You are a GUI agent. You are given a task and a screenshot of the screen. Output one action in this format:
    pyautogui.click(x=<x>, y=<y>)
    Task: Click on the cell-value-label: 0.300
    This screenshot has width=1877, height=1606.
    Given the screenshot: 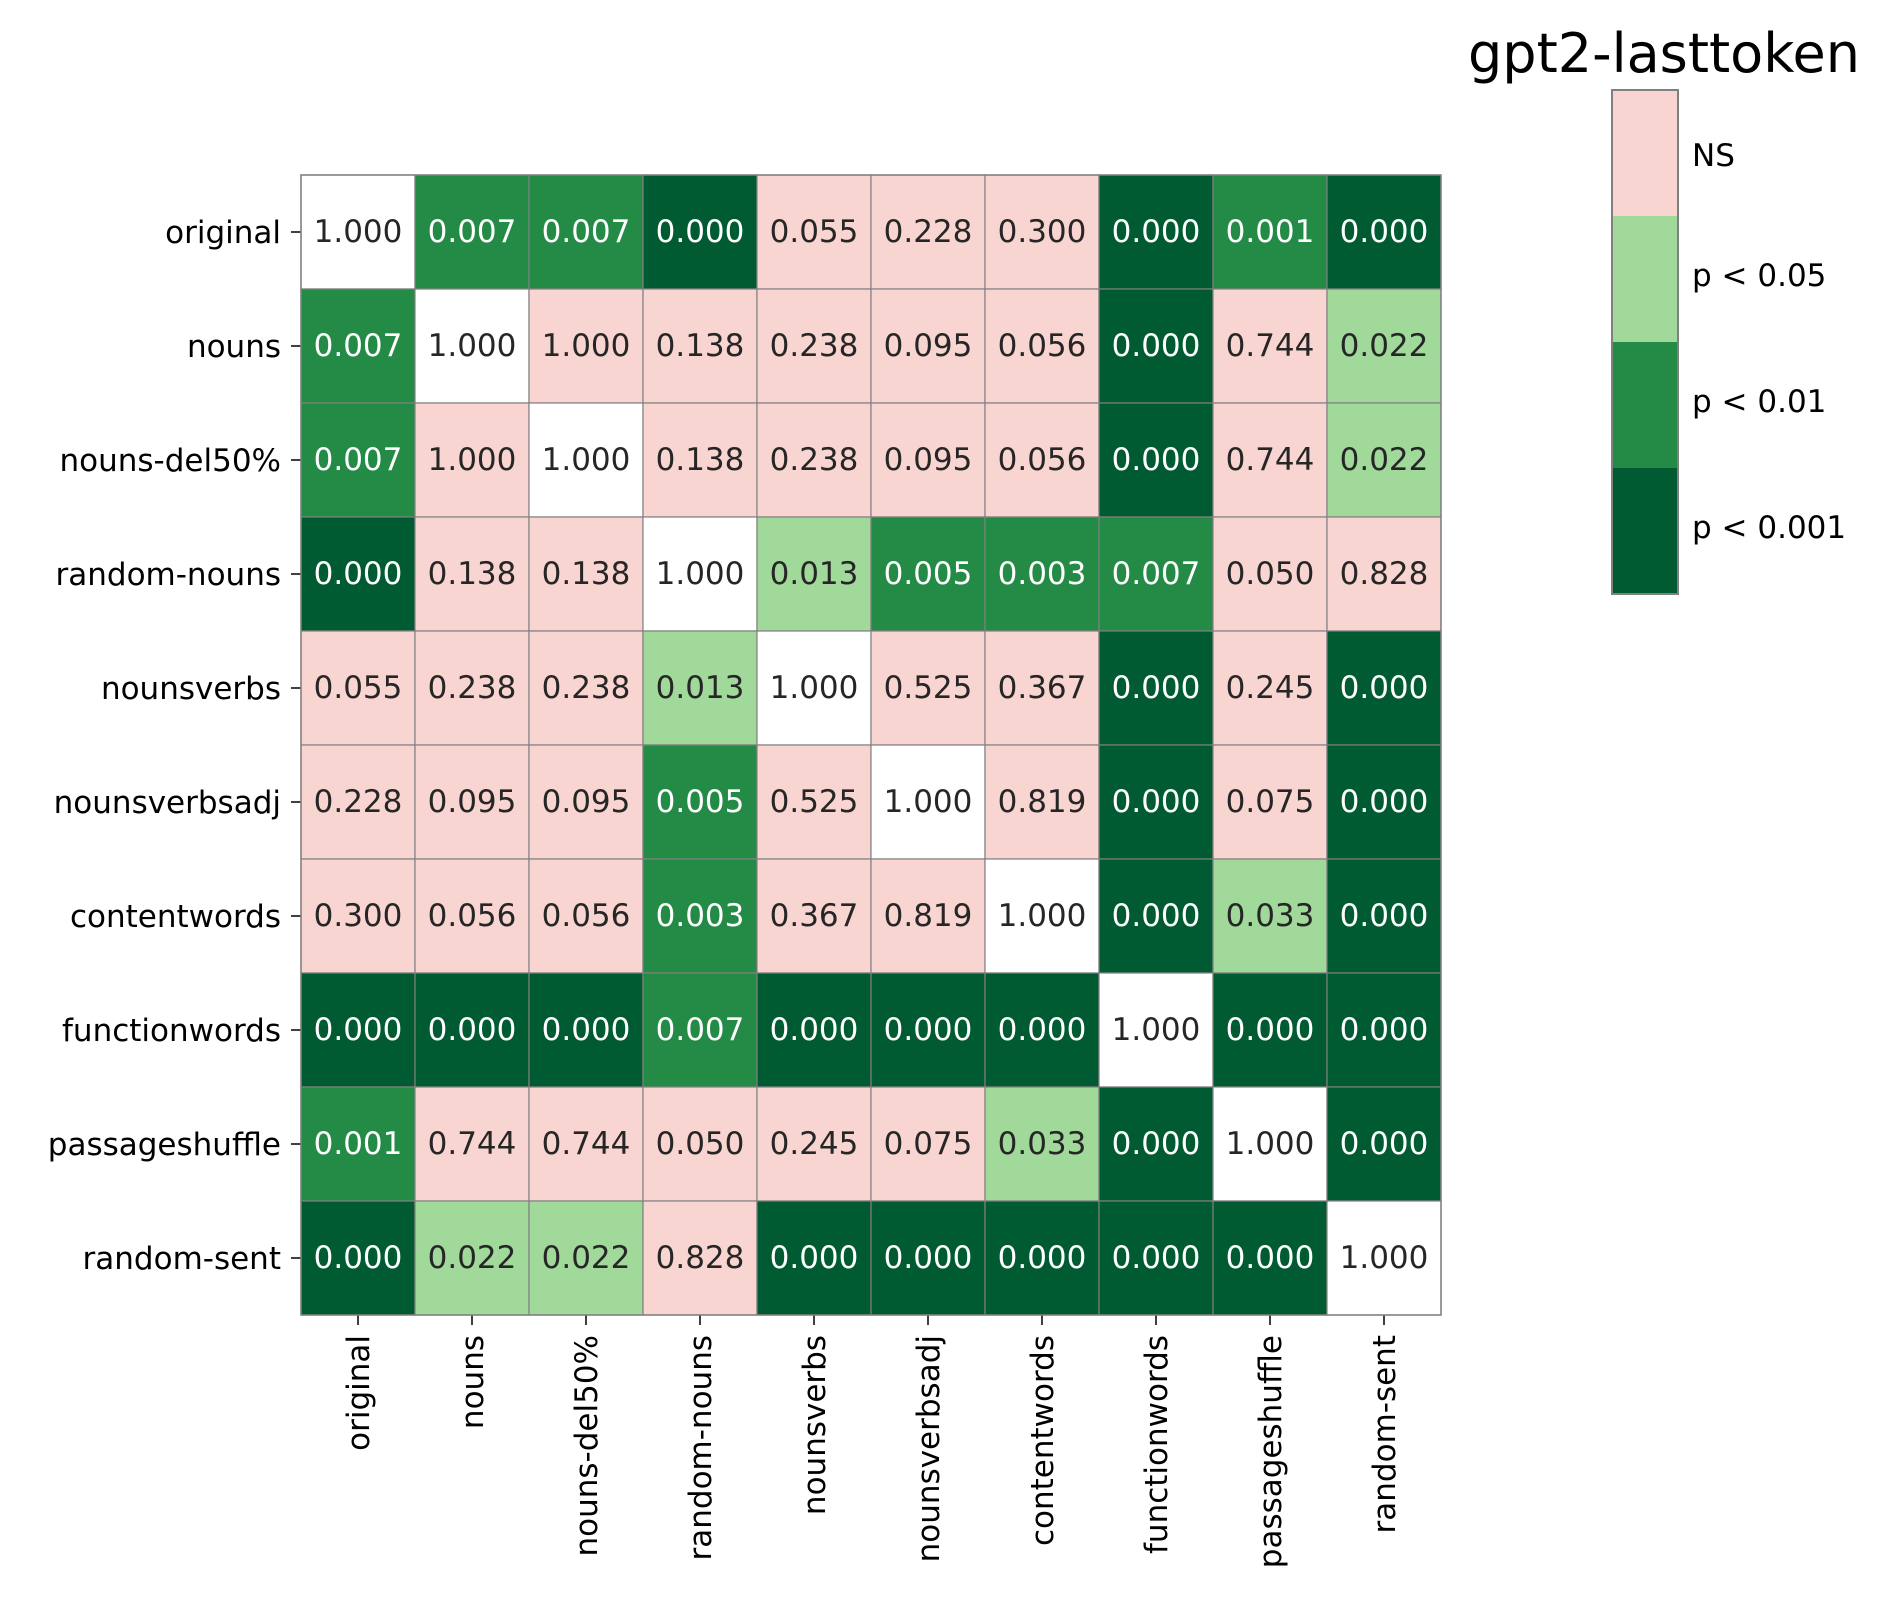 What is the action you would take?
    pyautogui.click(x=358, y=916)
    